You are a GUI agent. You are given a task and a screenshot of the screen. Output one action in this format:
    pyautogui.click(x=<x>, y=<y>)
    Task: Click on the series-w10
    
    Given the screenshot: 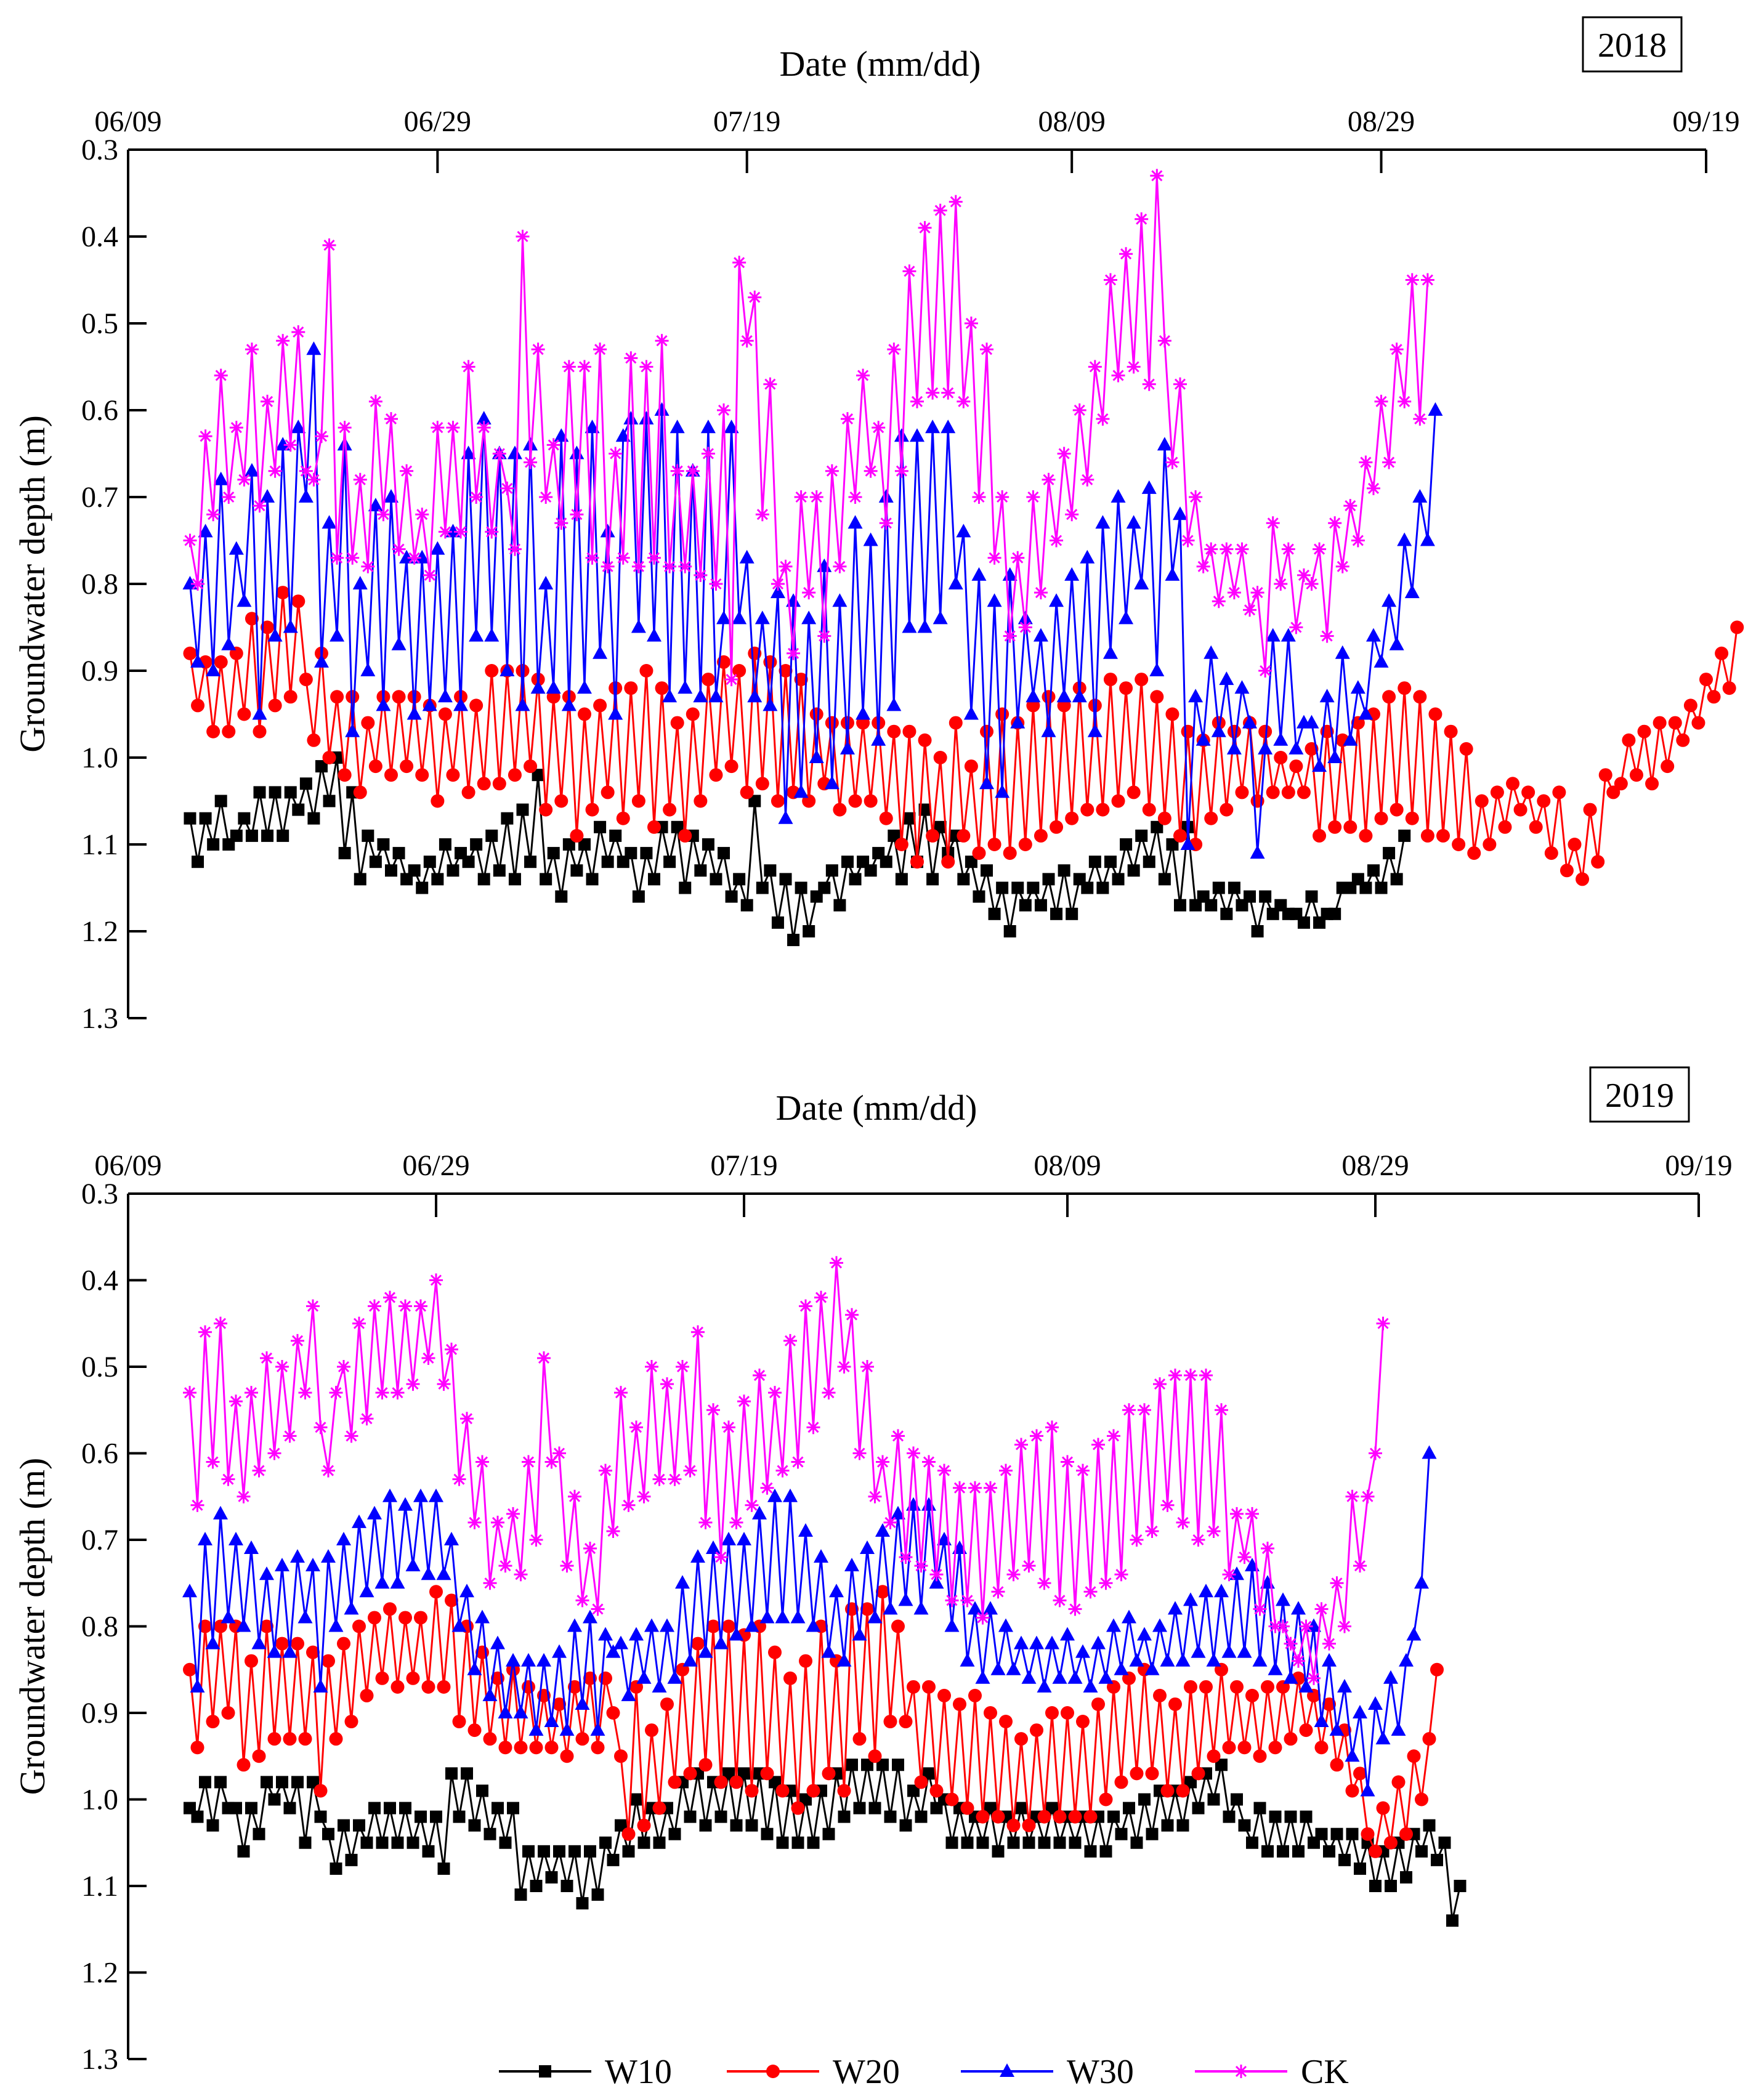 What is the action you would take?
    pyautogui.click(x=826, y=1843)
    